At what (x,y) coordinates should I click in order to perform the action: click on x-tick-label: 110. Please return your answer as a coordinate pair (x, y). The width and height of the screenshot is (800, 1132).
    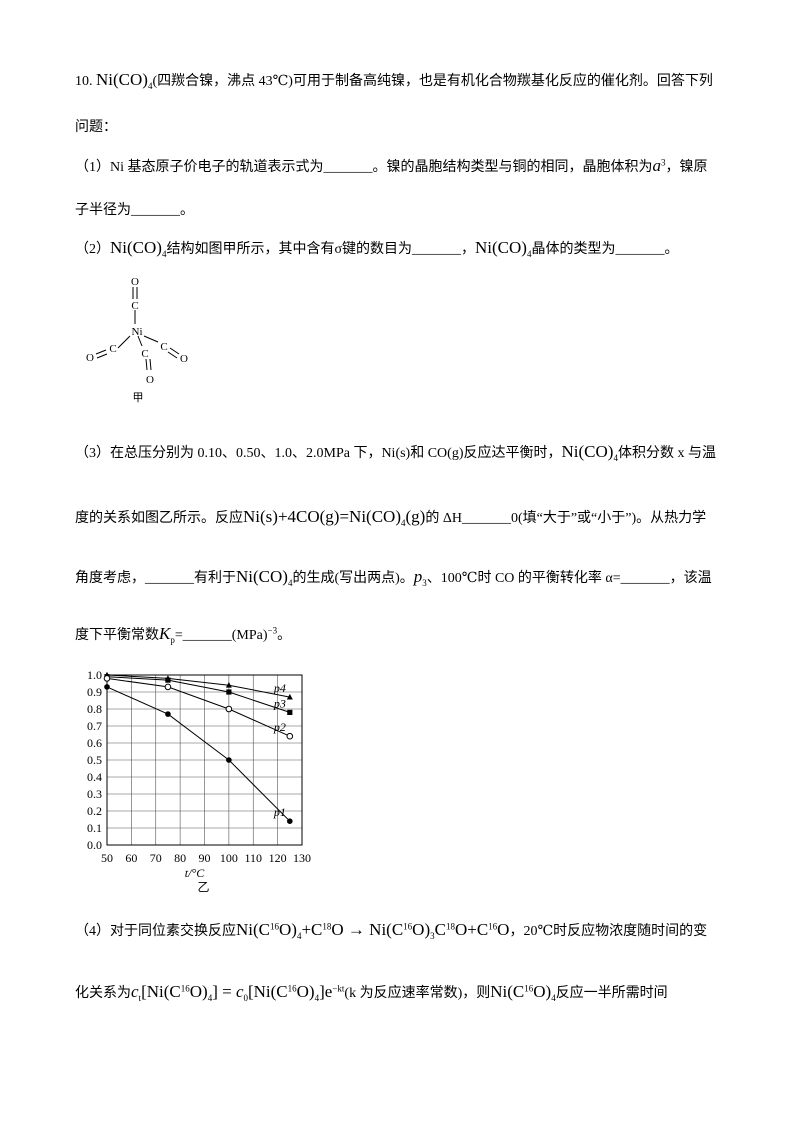
    Looking at the image, I should click on (253, 858).